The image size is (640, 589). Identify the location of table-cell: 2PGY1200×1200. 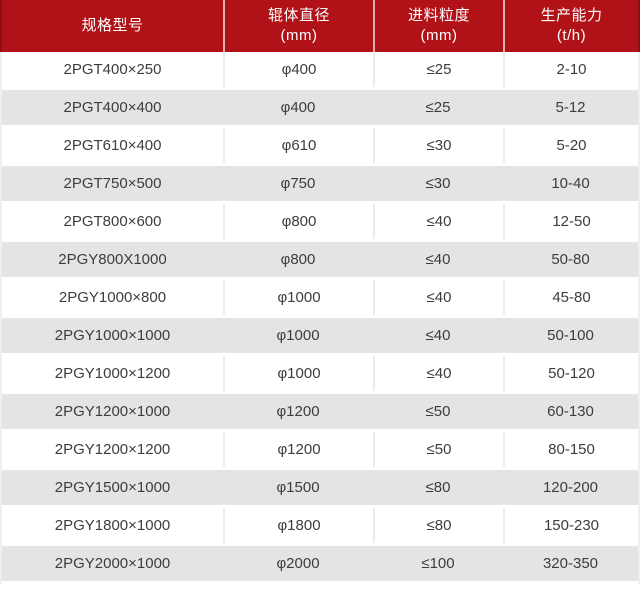
(112, 449).